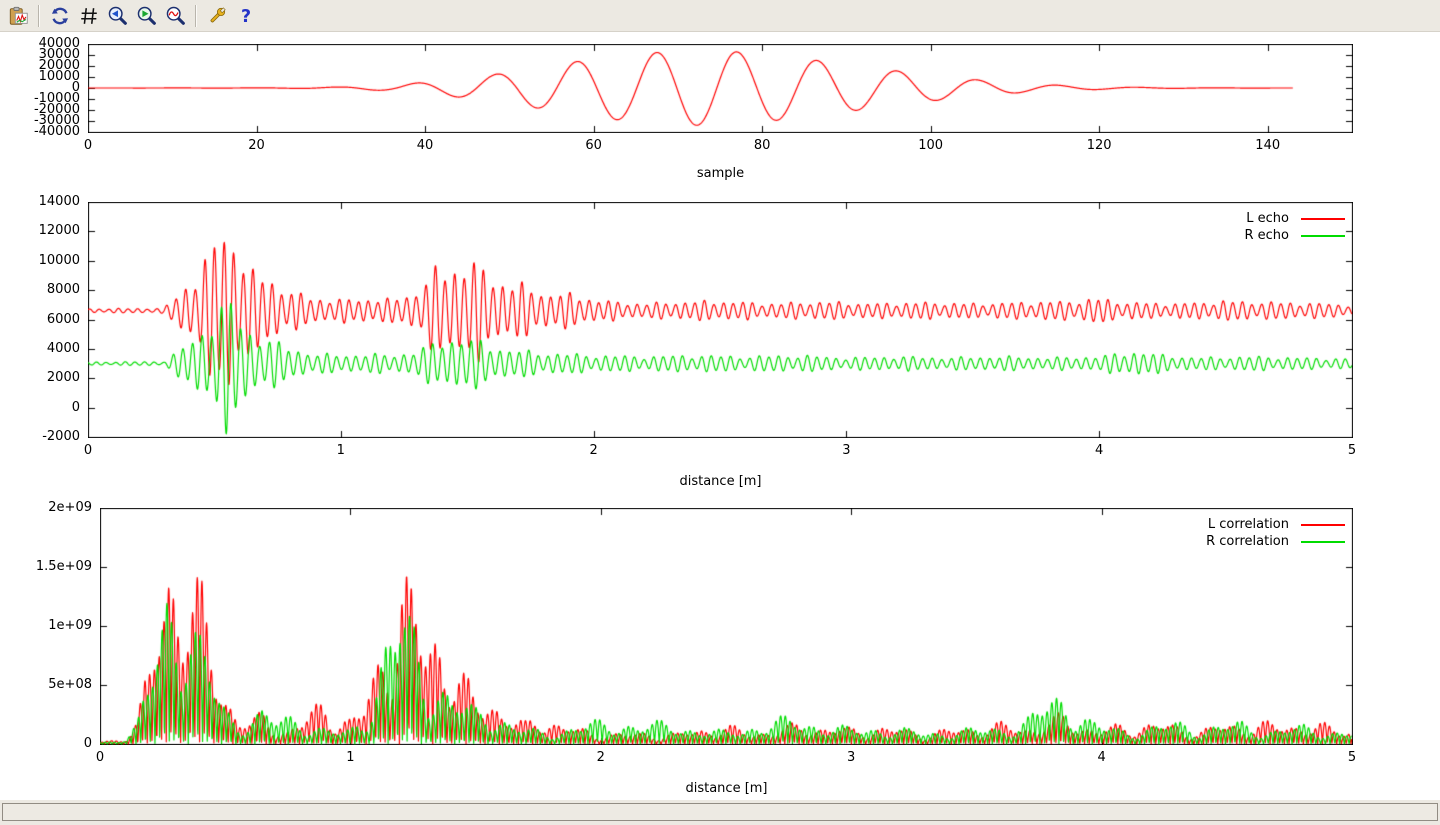 The height and width of the screenshot is (825, 1440). I want to click on zoom-next-icon, so click(146, 15).